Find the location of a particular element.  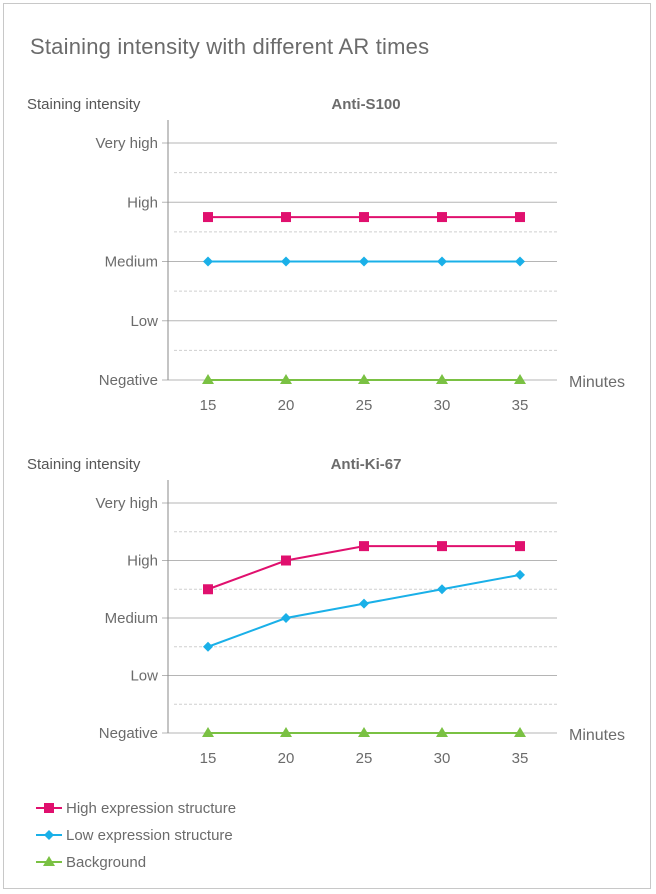

series-line is located at coordinates (364, 610).